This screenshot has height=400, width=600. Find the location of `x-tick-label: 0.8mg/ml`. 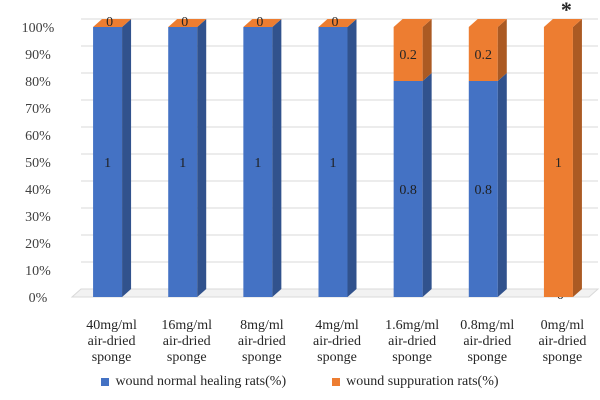

x-tick-label: 0.8mg/ml is located at coordinates (487, 325).